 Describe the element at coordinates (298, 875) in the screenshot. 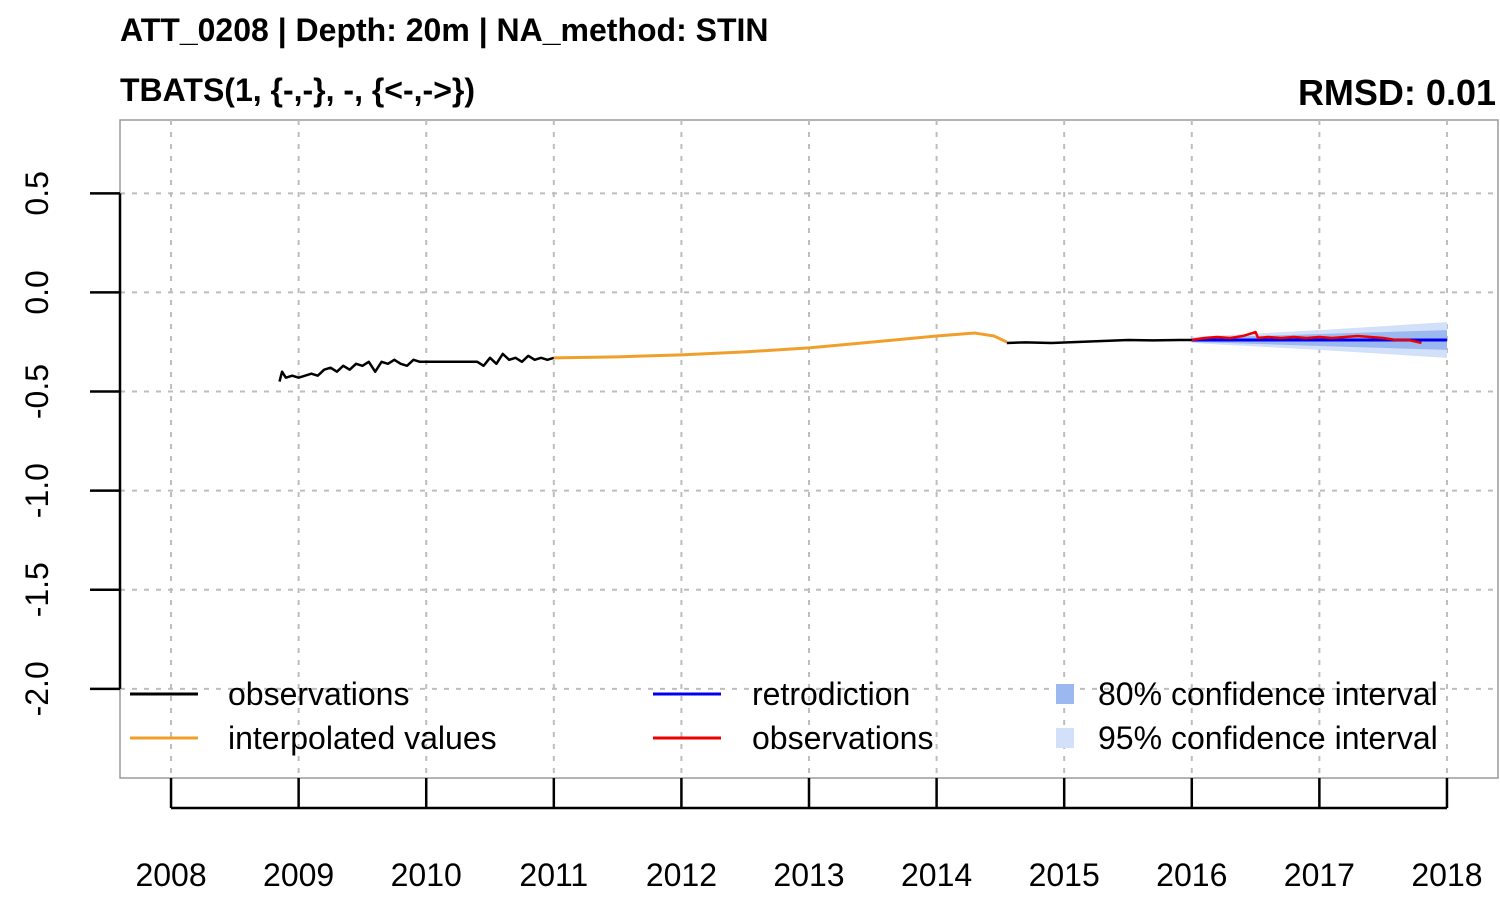

I see `x-tick-label: 2009` at that location.